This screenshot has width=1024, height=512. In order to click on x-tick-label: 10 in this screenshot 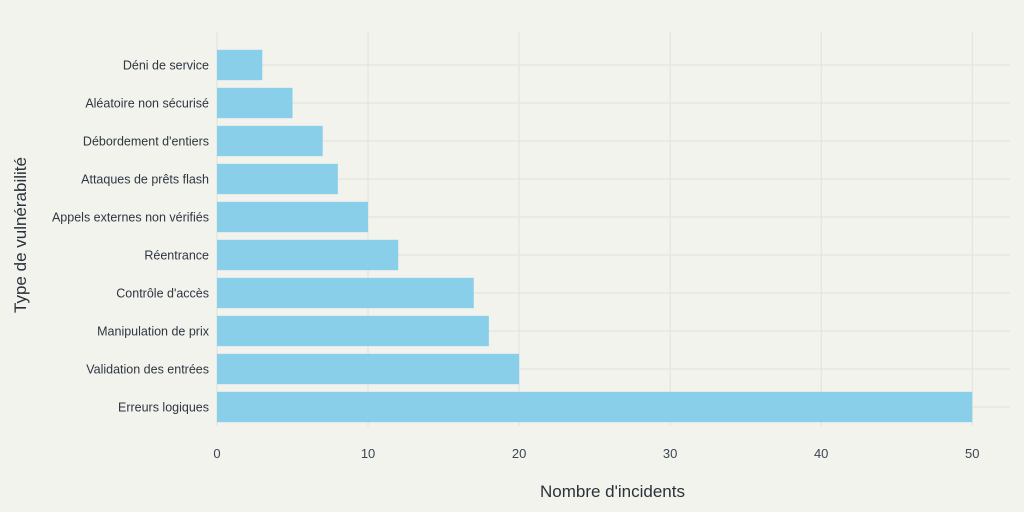, I will do `click(368, 453)`.